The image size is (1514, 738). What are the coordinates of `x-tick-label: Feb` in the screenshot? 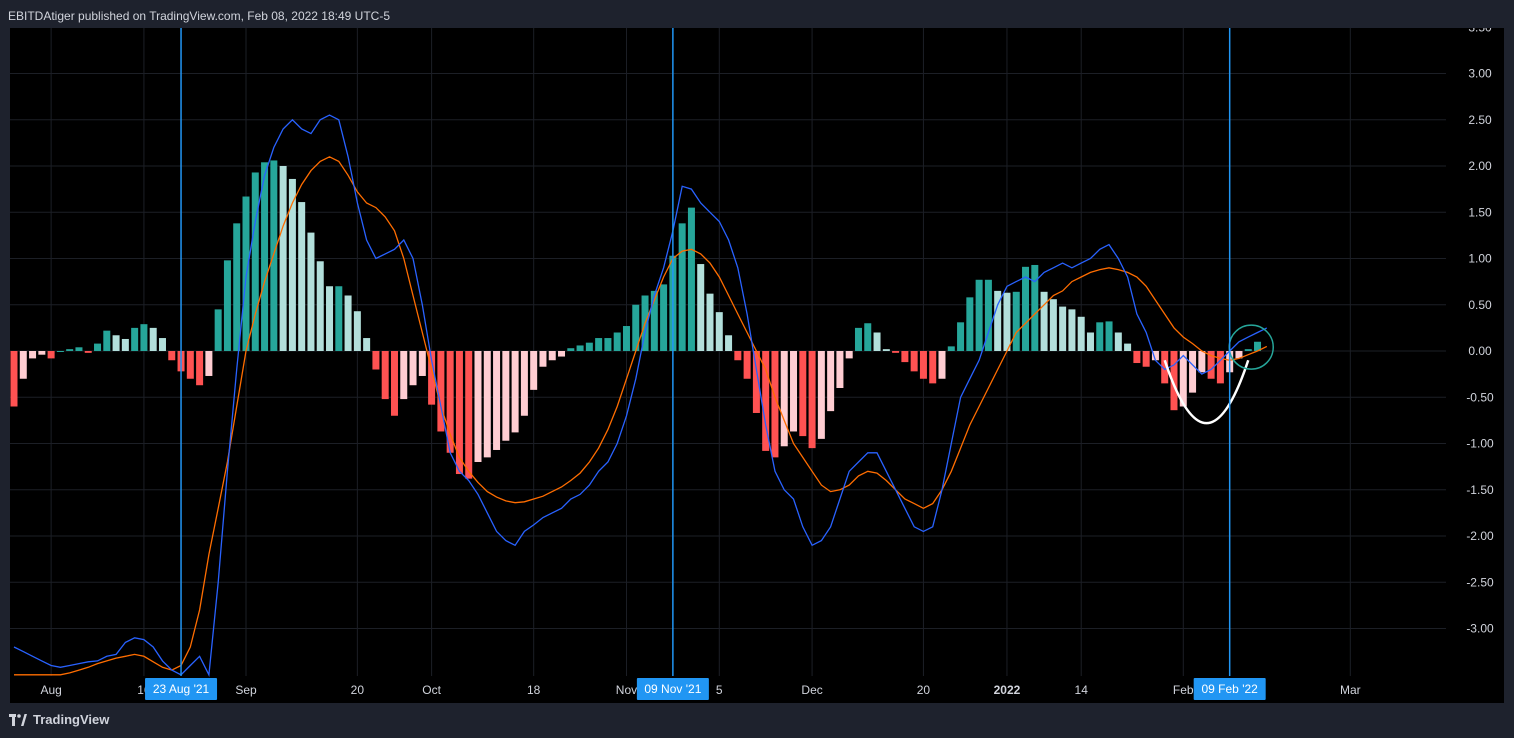 It's located at (1183, 690).